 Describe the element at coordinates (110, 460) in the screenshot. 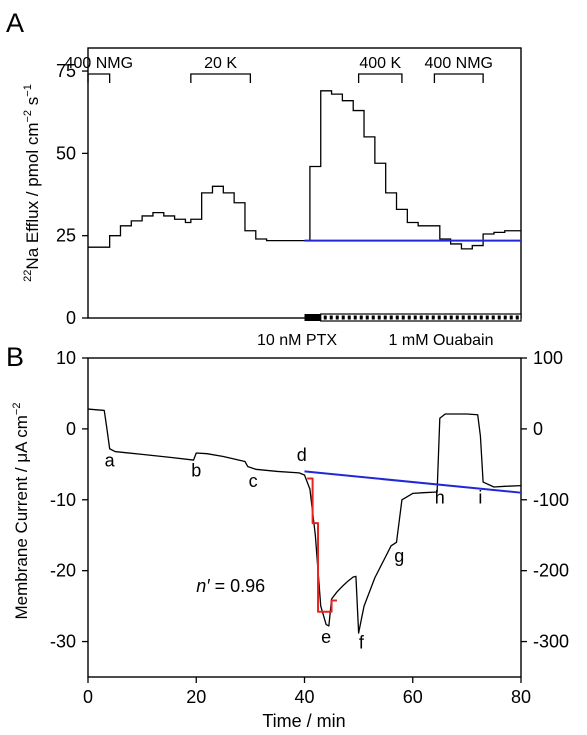

I see `point-label: a` at that location.